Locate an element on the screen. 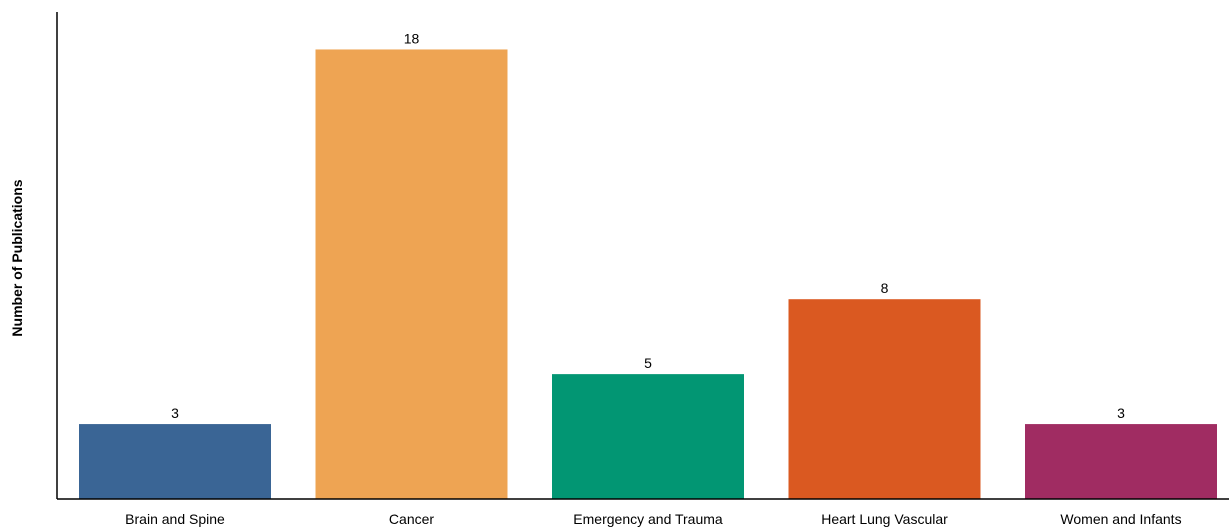  bar-emergency-and-trauma is located at coordinates (648, 436).